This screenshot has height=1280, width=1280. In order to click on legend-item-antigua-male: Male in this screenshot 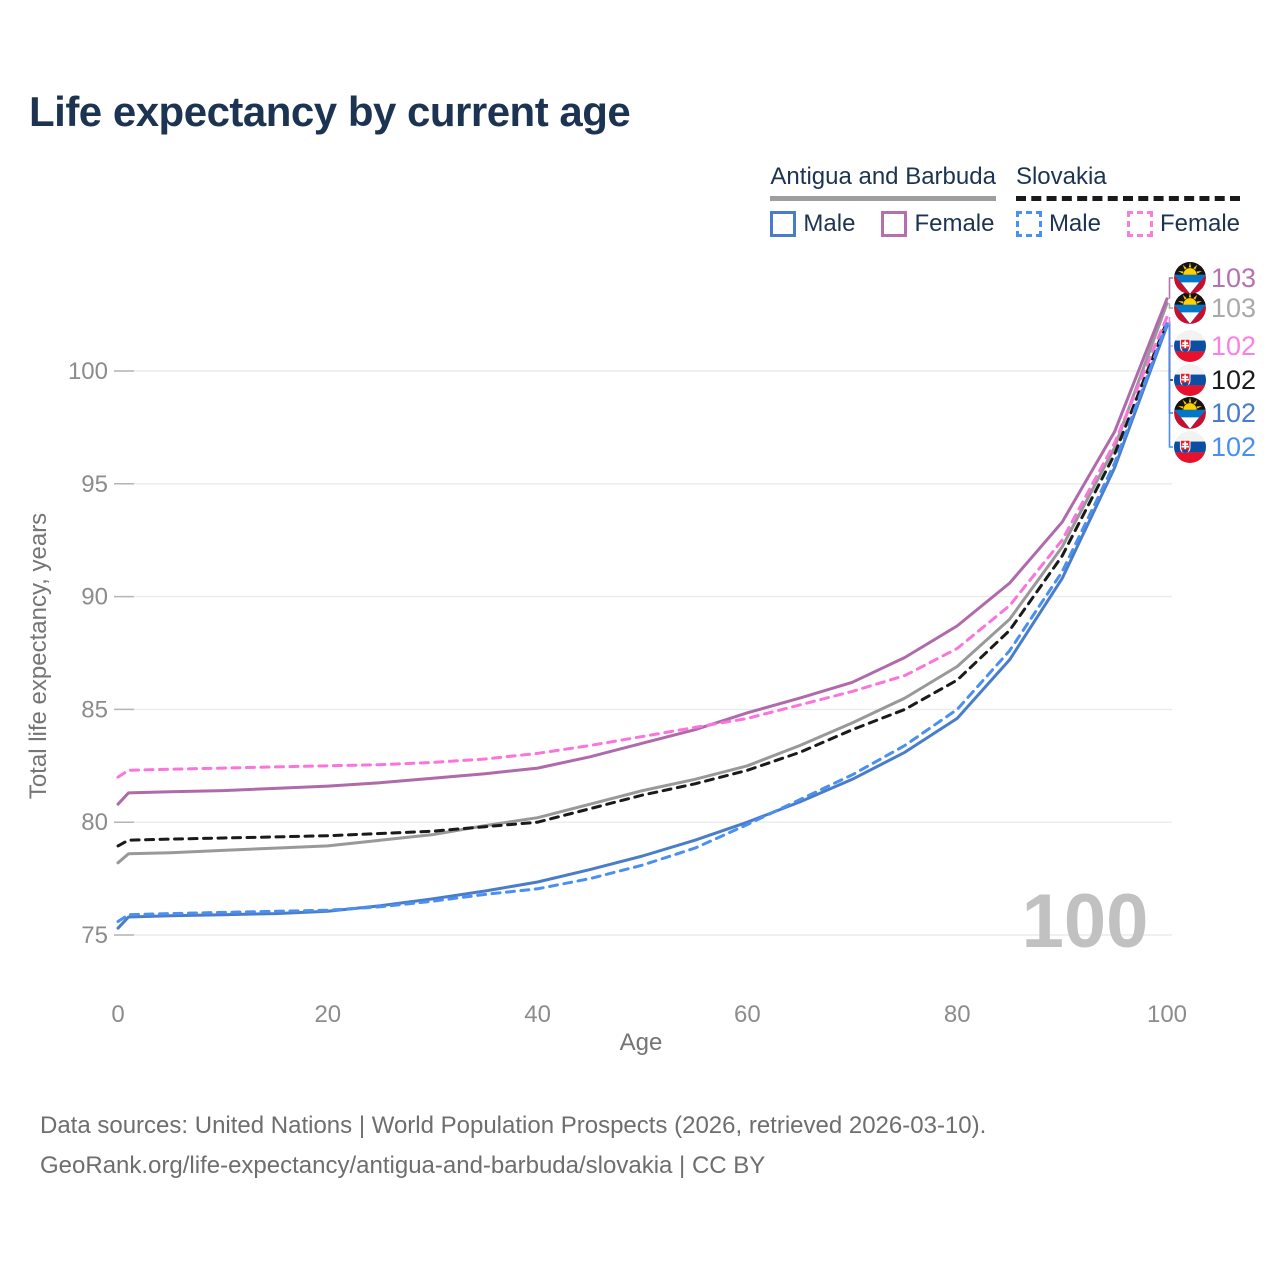, I will do `click(812, 224)`.